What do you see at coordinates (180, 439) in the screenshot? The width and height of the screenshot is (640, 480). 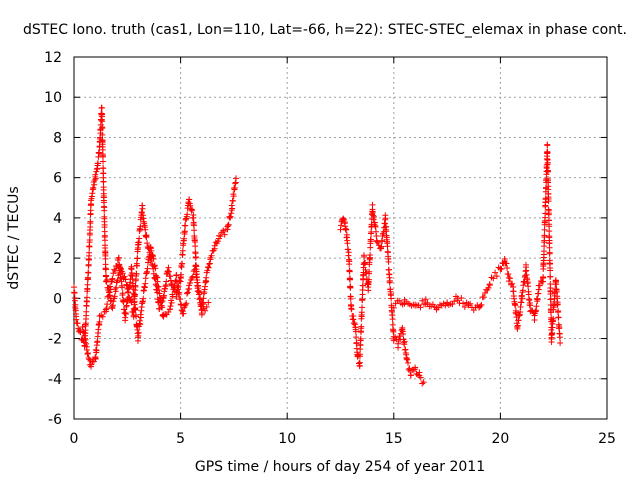 I see `x-tick-label: 5` at bounding box center [180, 439].